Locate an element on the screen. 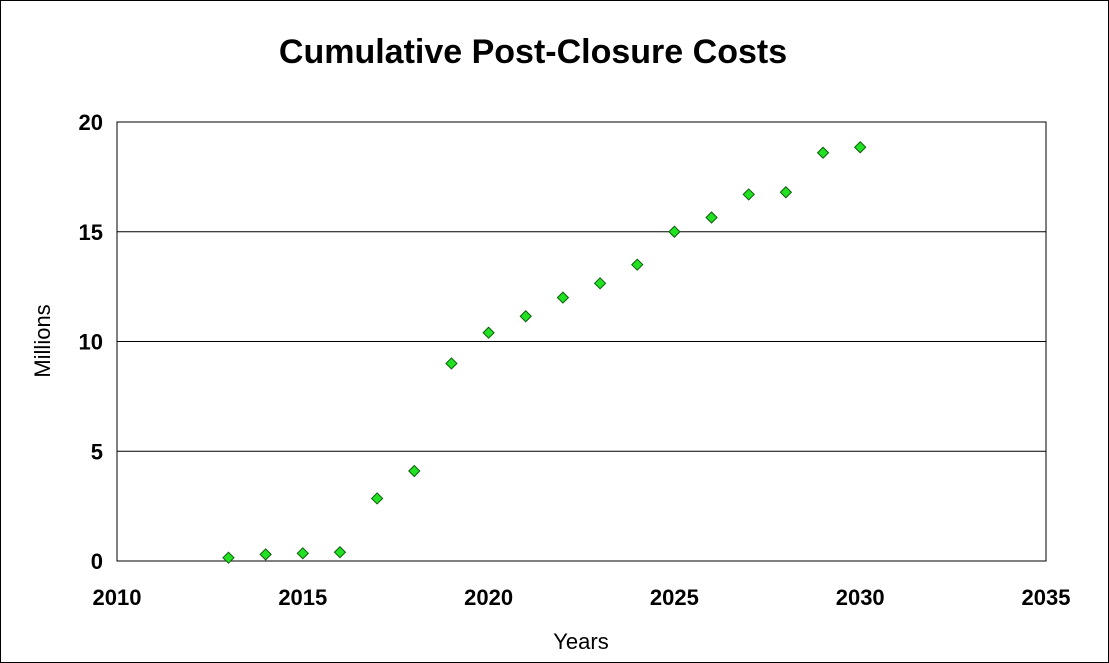  data-point-2029 is located at coordinates (823, 152).